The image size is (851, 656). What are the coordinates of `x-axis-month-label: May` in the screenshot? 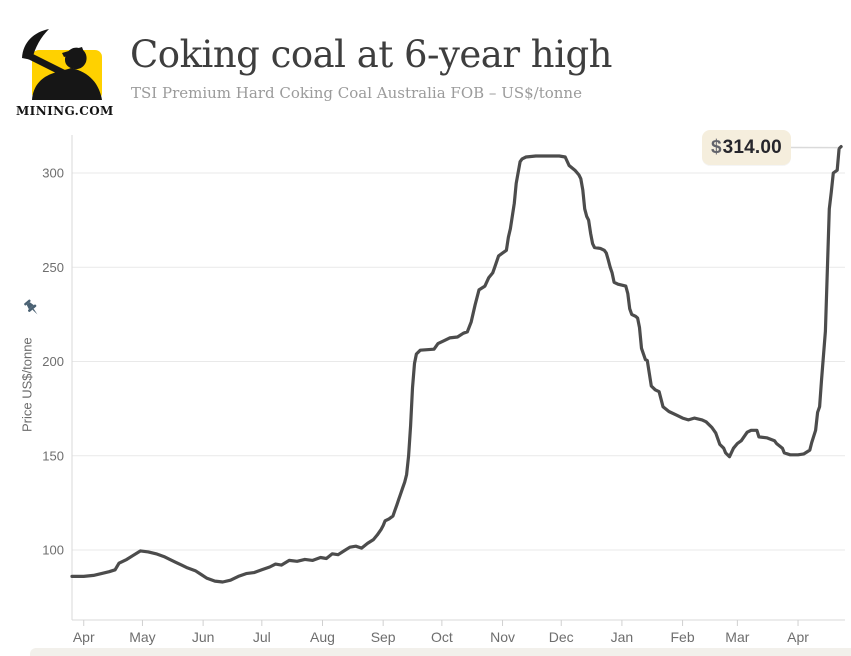 It's located at (142, 637).